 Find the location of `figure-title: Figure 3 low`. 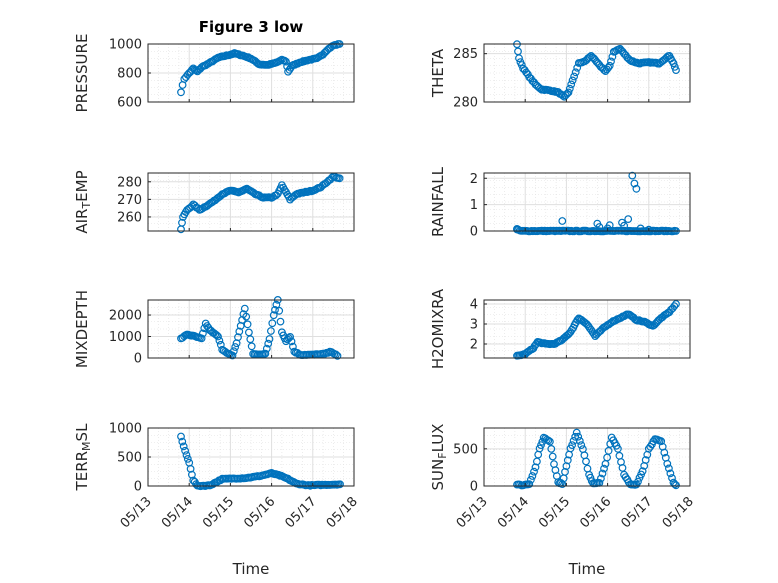

figure-title: Figure 3 low is located at coordinates (251, 27).